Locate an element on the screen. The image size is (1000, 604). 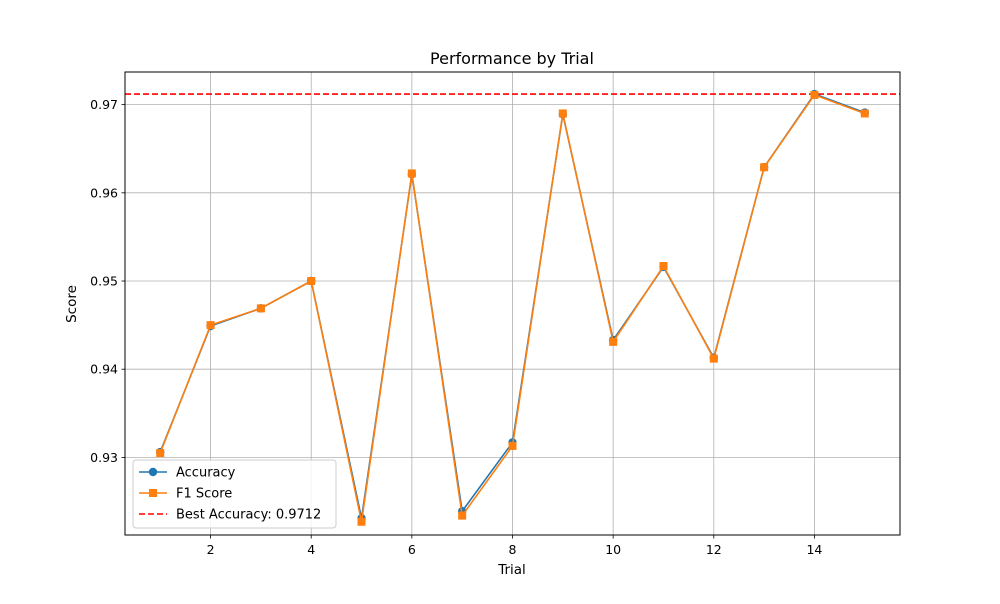
x-tick-label: 14 is located at coordinates (814, 549).